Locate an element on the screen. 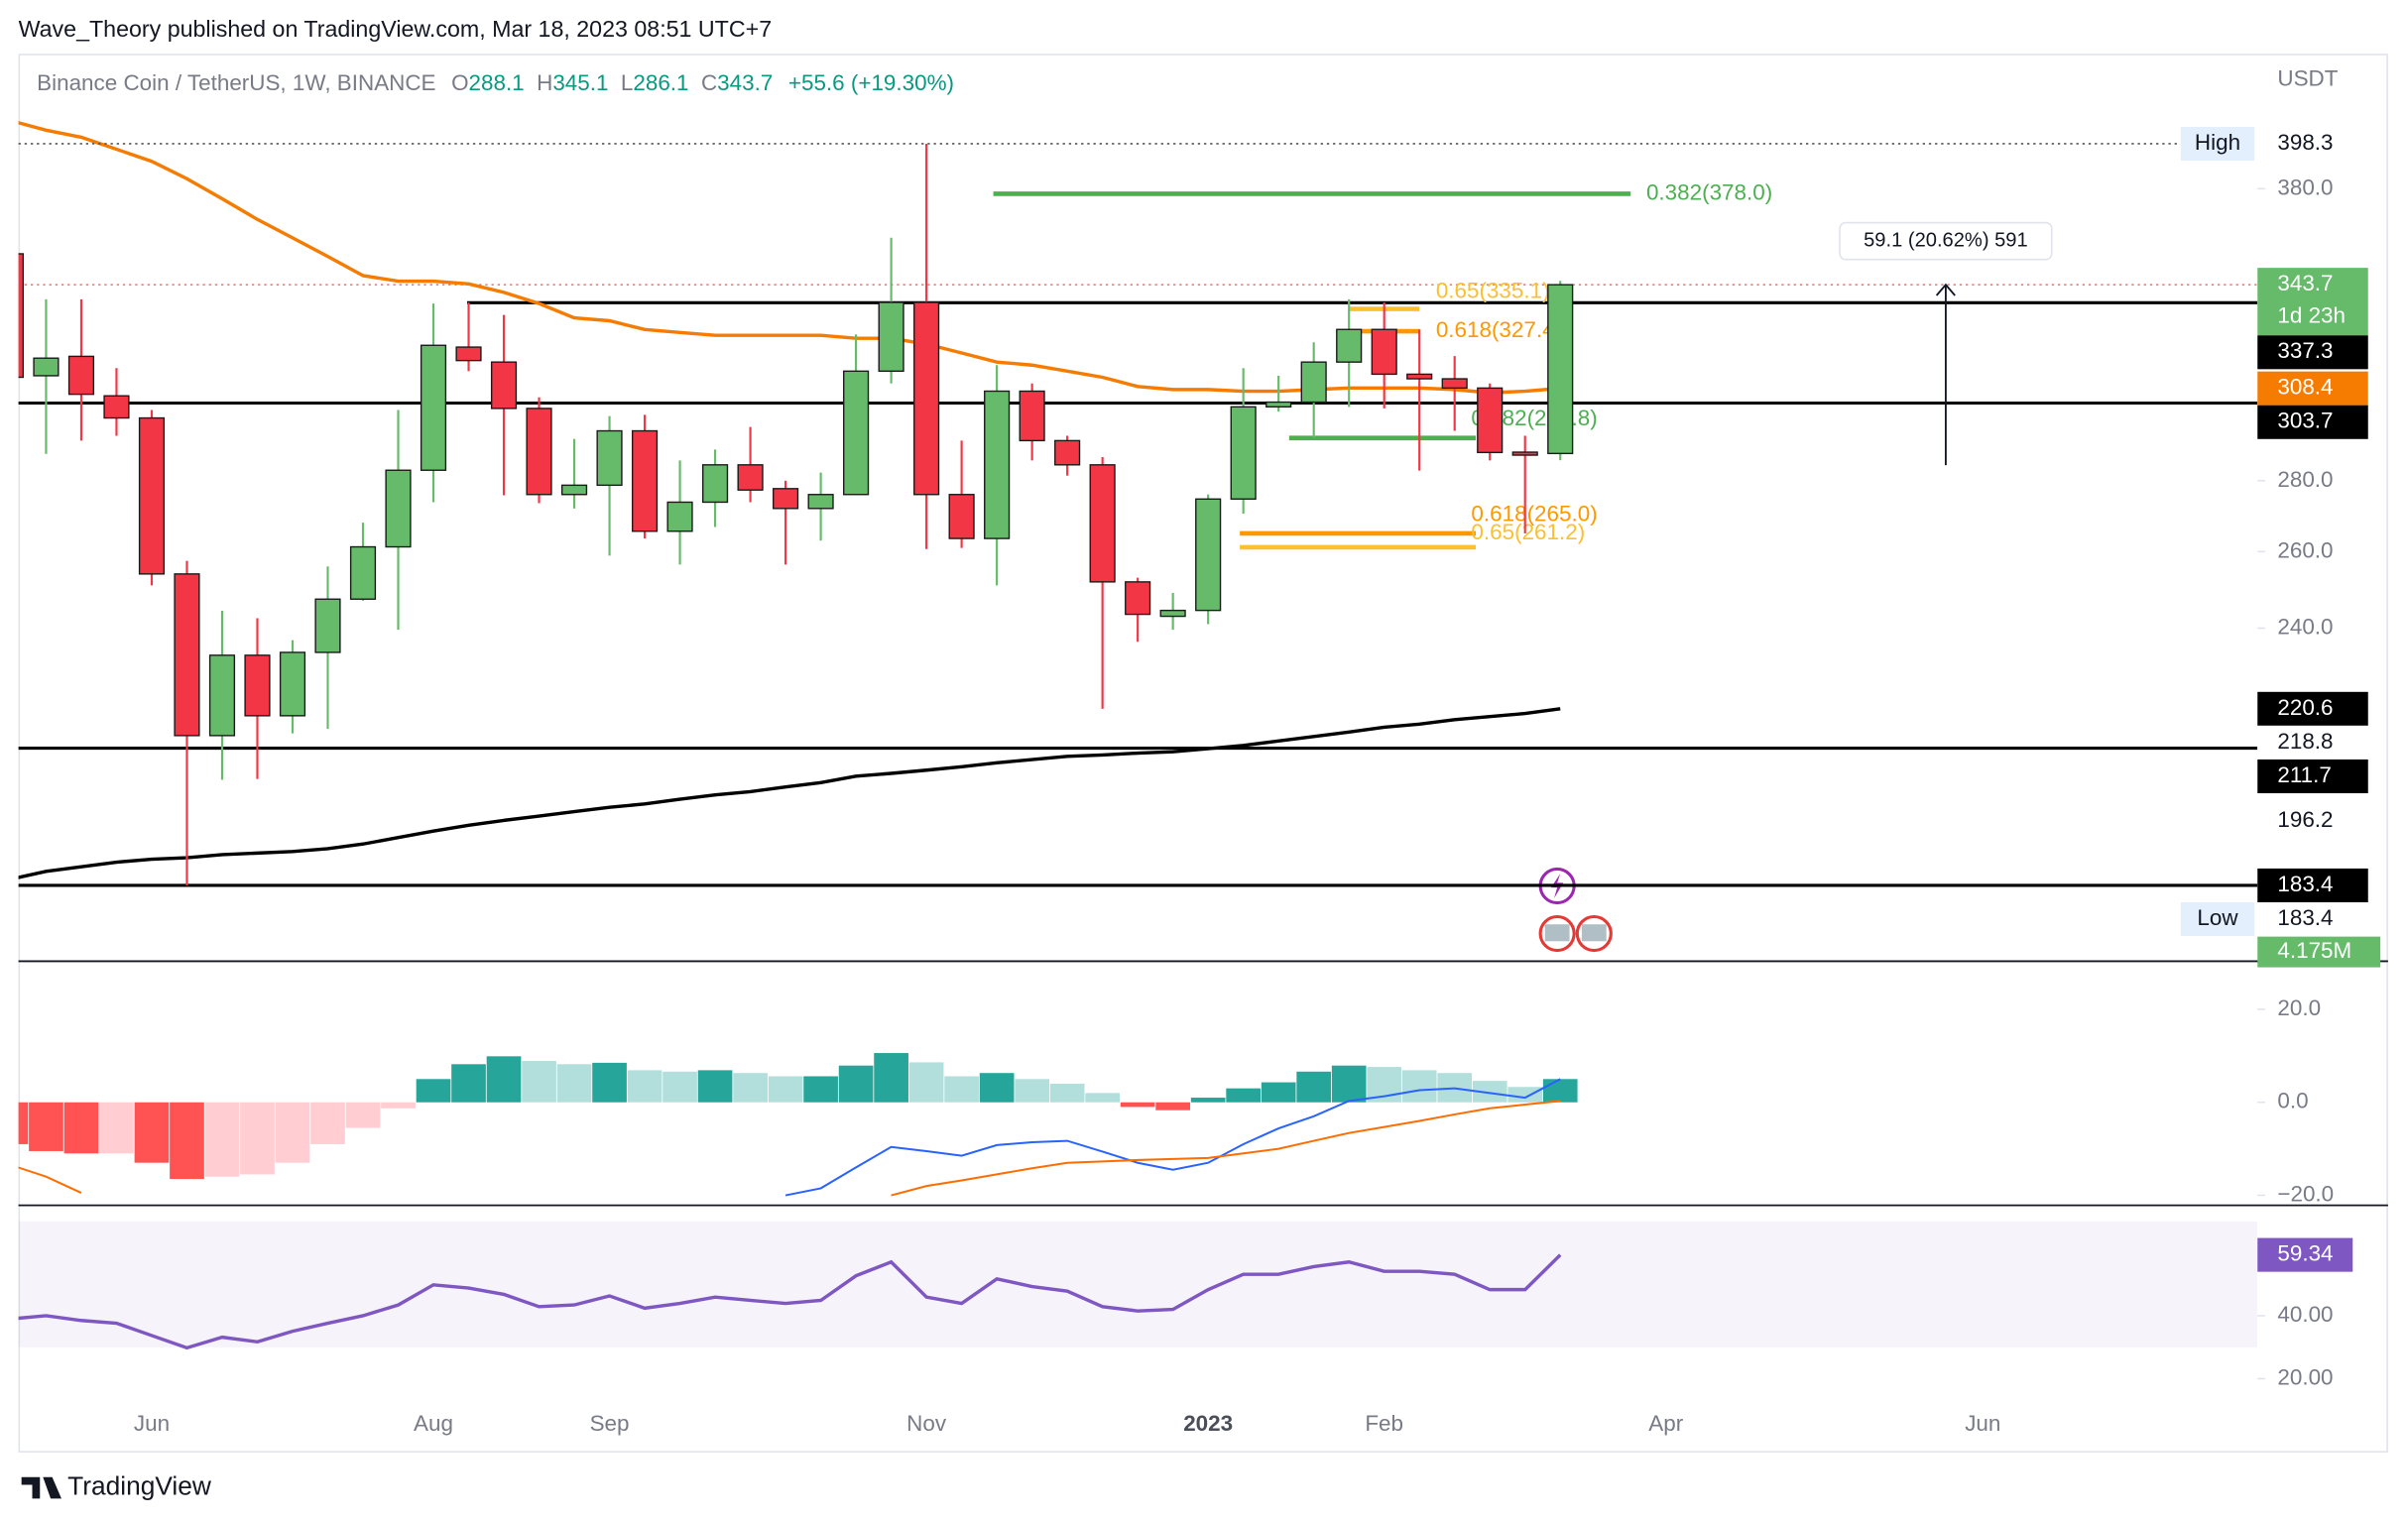 This screenshot has height=1521, width=2408. price-label: 303.7 is located at coordinates (2305, 421).